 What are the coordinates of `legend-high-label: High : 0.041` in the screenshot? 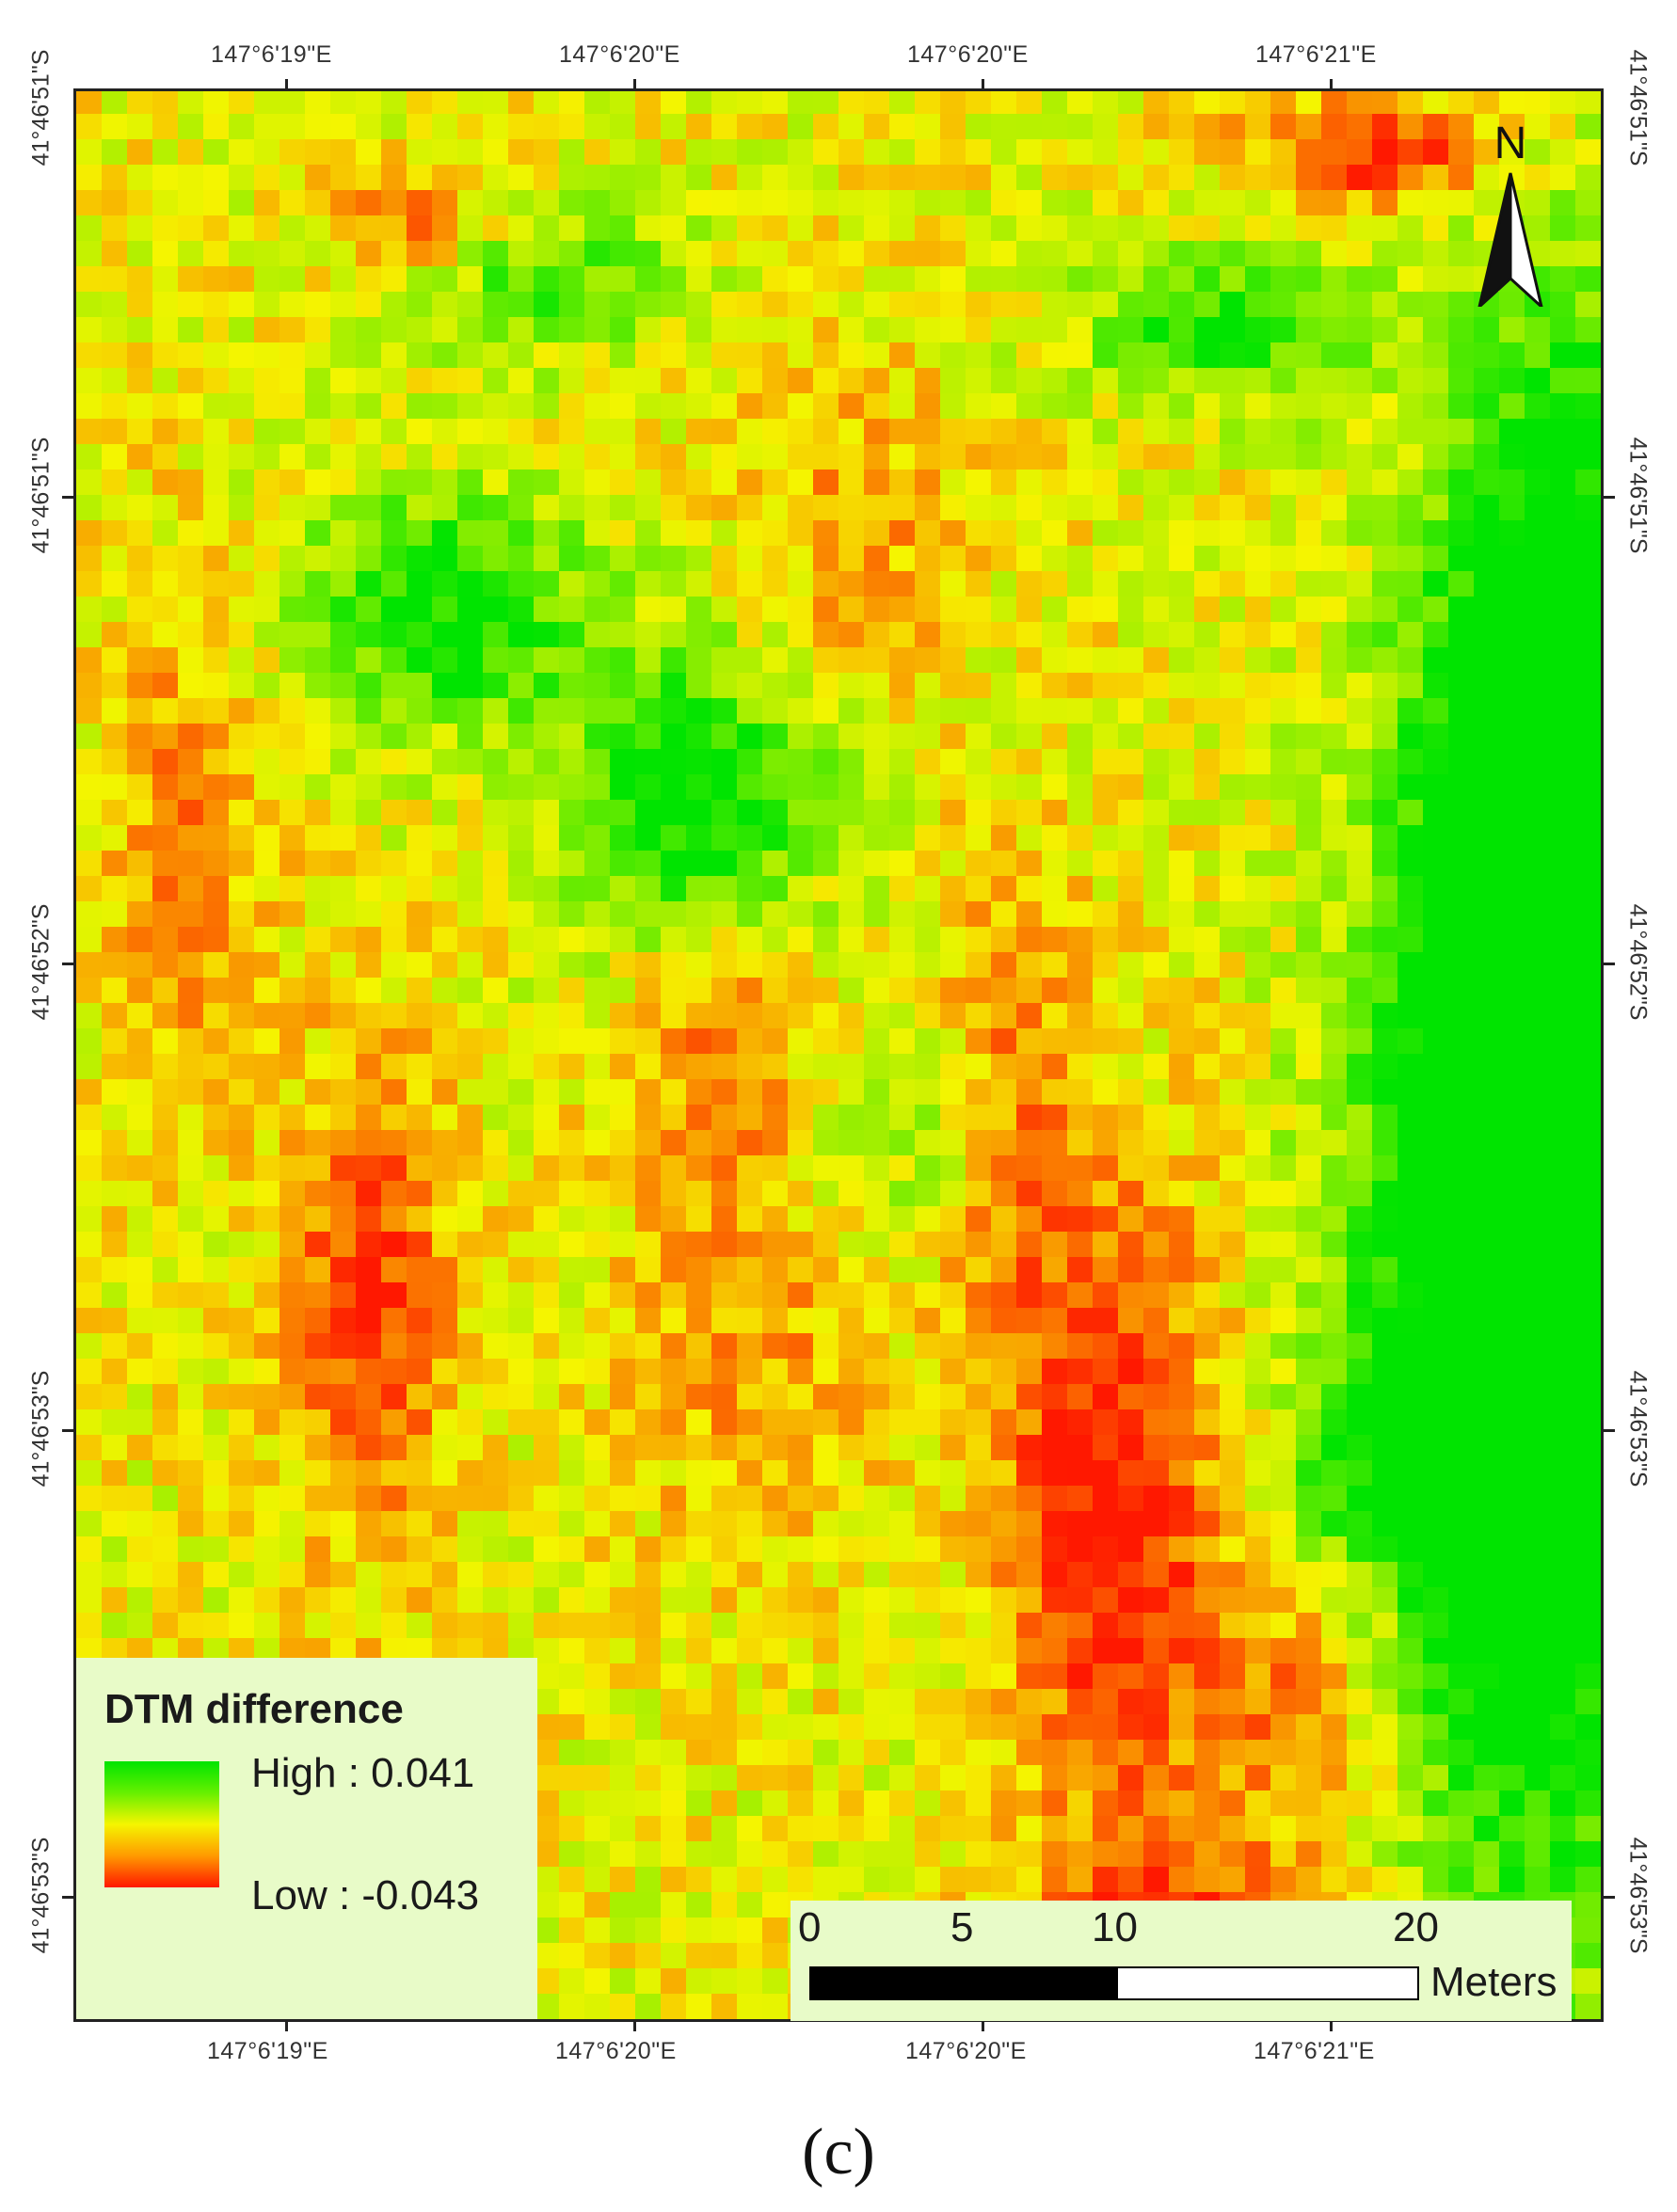 It's located at (363, 1773).